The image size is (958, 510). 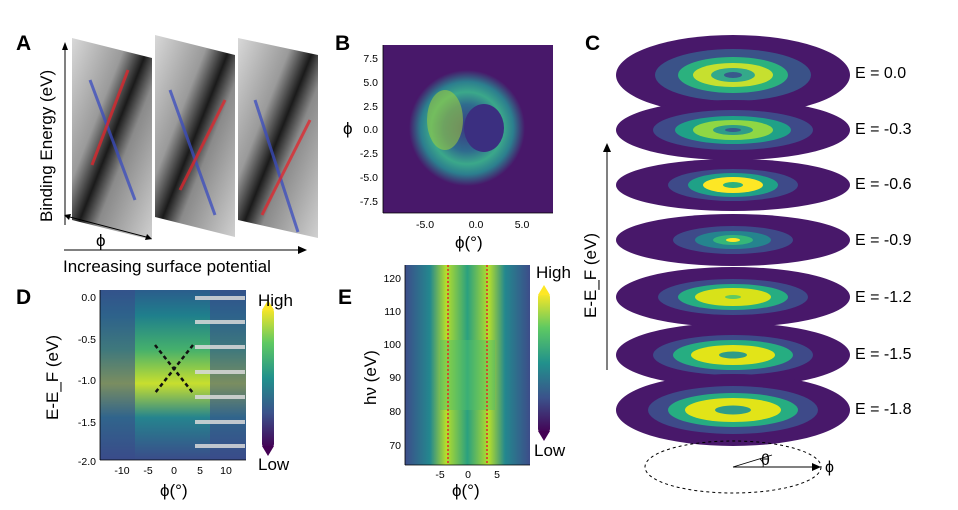 I want to click on energy-label: E = 0.0, so click(x=880, y=73).